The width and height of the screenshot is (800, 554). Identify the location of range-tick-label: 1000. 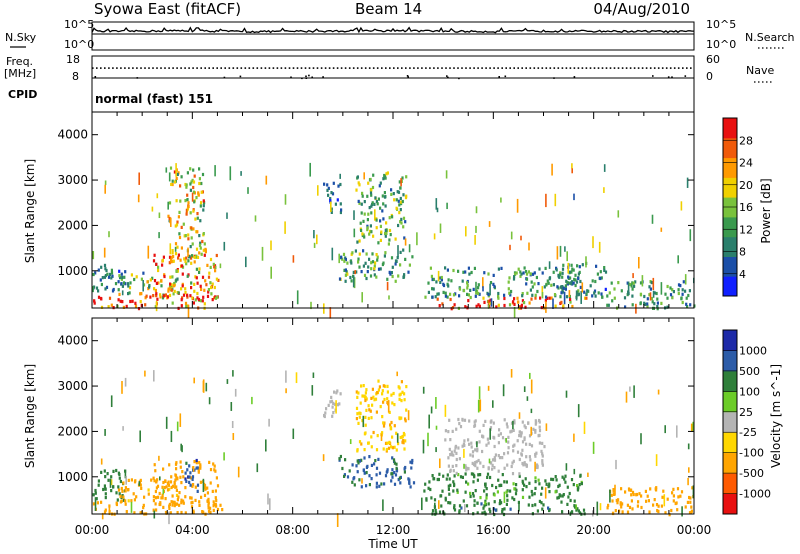
(72, 477).